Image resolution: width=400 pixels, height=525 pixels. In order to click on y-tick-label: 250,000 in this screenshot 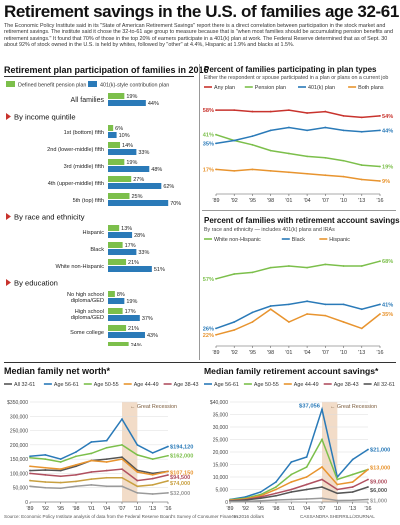, I will do `click(19, 432)`.